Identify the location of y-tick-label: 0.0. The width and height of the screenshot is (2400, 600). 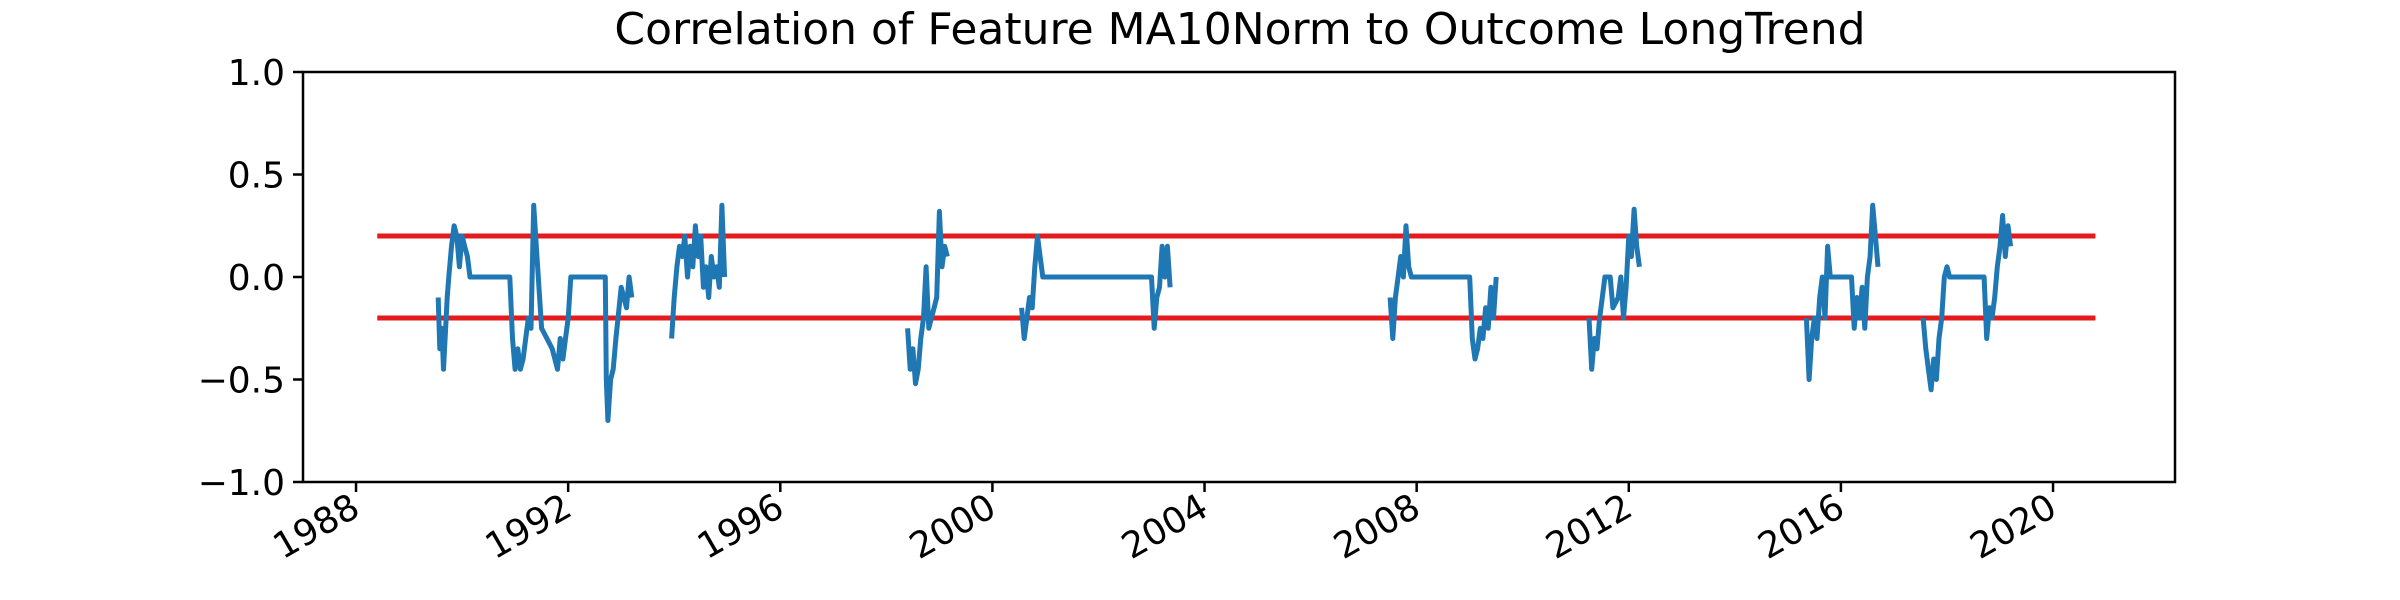
(256, 278).